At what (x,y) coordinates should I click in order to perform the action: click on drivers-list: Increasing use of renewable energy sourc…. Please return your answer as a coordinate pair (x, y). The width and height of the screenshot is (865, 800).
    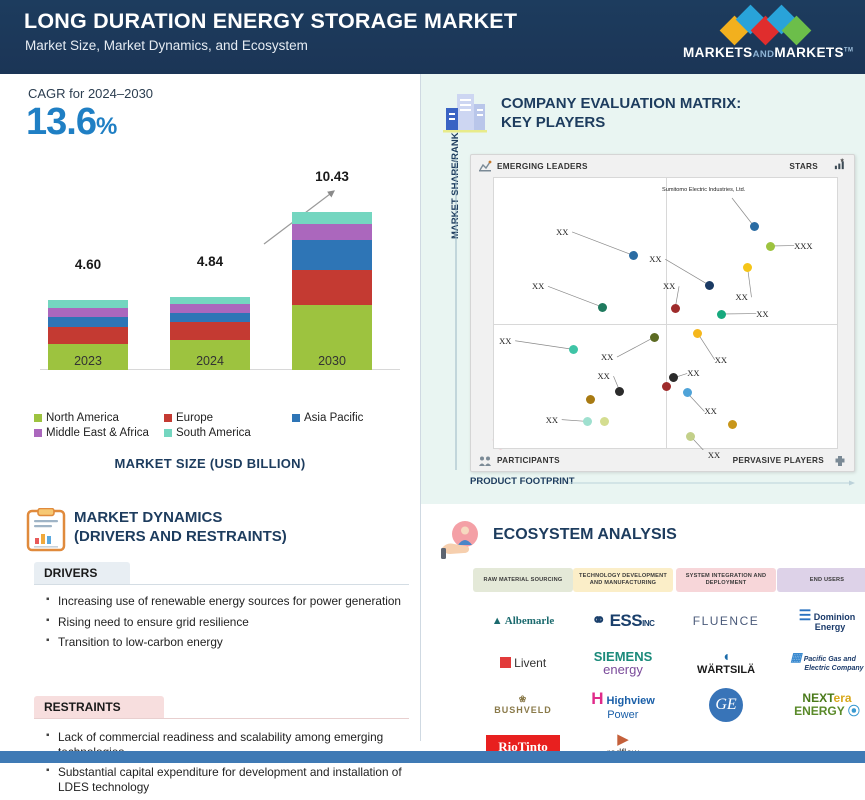
    Looking at the image, I should click on (226, 625).